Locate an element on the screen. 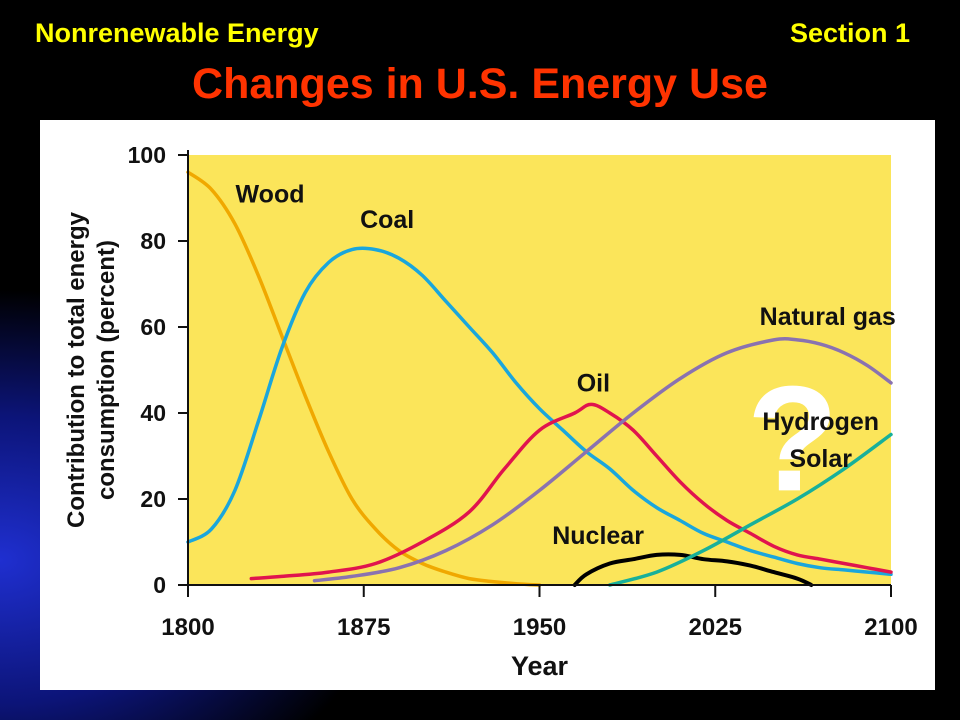 This screenshot has height=720, width=960. x-tick-label: 1800 is located at coordinates (187, 627).